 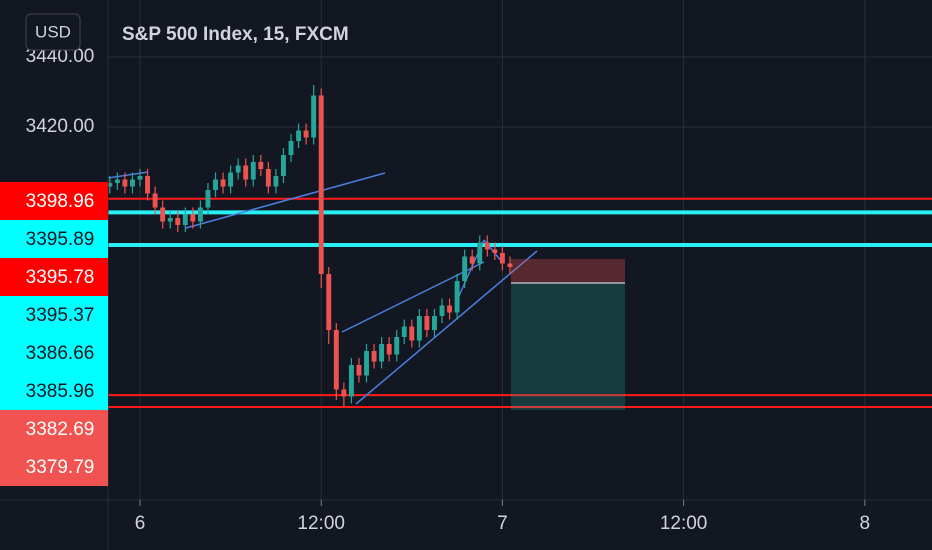 What do you see at coordinates (60, 277) in the screenshot?
I see `price-label: 3395.78` at bounding box center [60, 277].